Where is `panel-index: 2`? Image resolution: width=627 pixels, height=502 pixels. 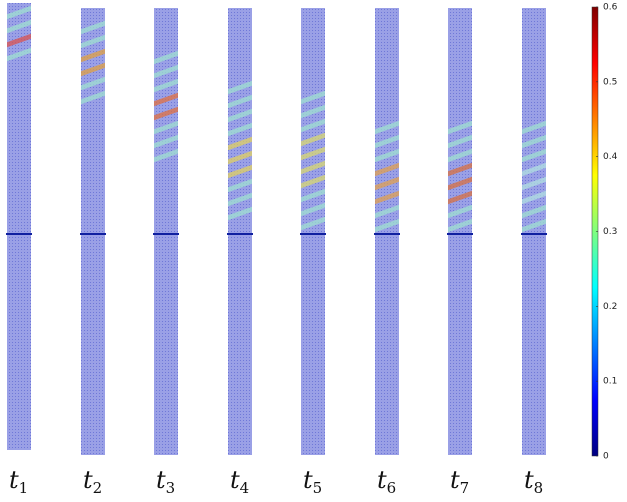
panel-index: 2 is located at coordinates (98, 488).